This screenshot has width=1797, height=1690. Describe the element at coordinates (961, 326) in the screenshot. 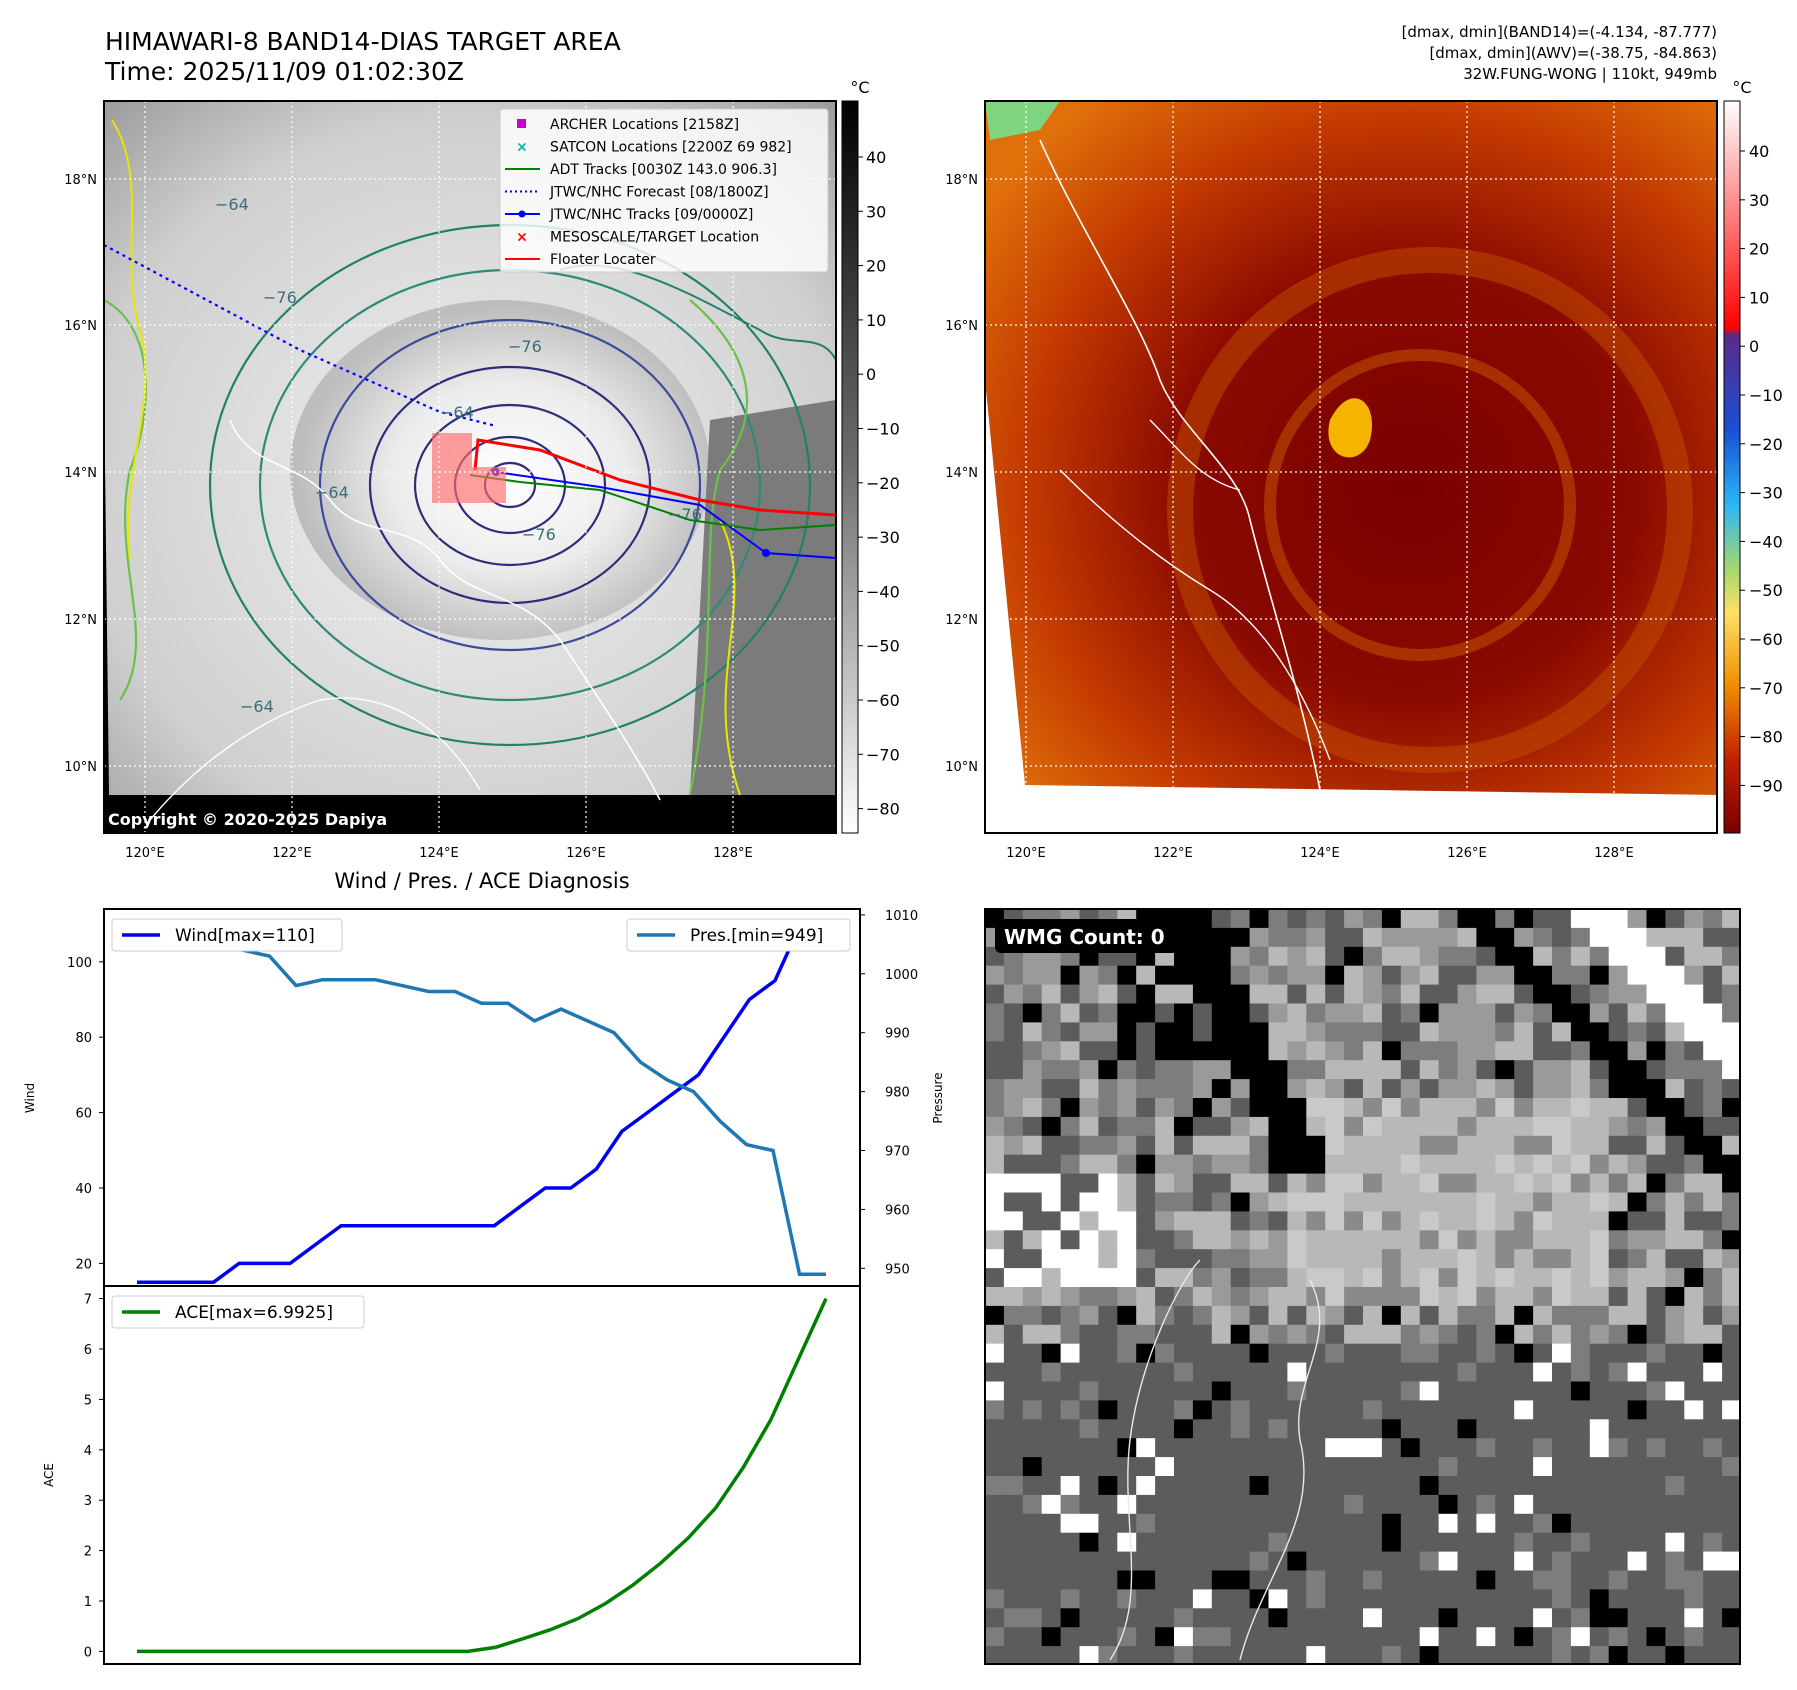

I see `awv-lat-tick-label: 16°N` at that location.